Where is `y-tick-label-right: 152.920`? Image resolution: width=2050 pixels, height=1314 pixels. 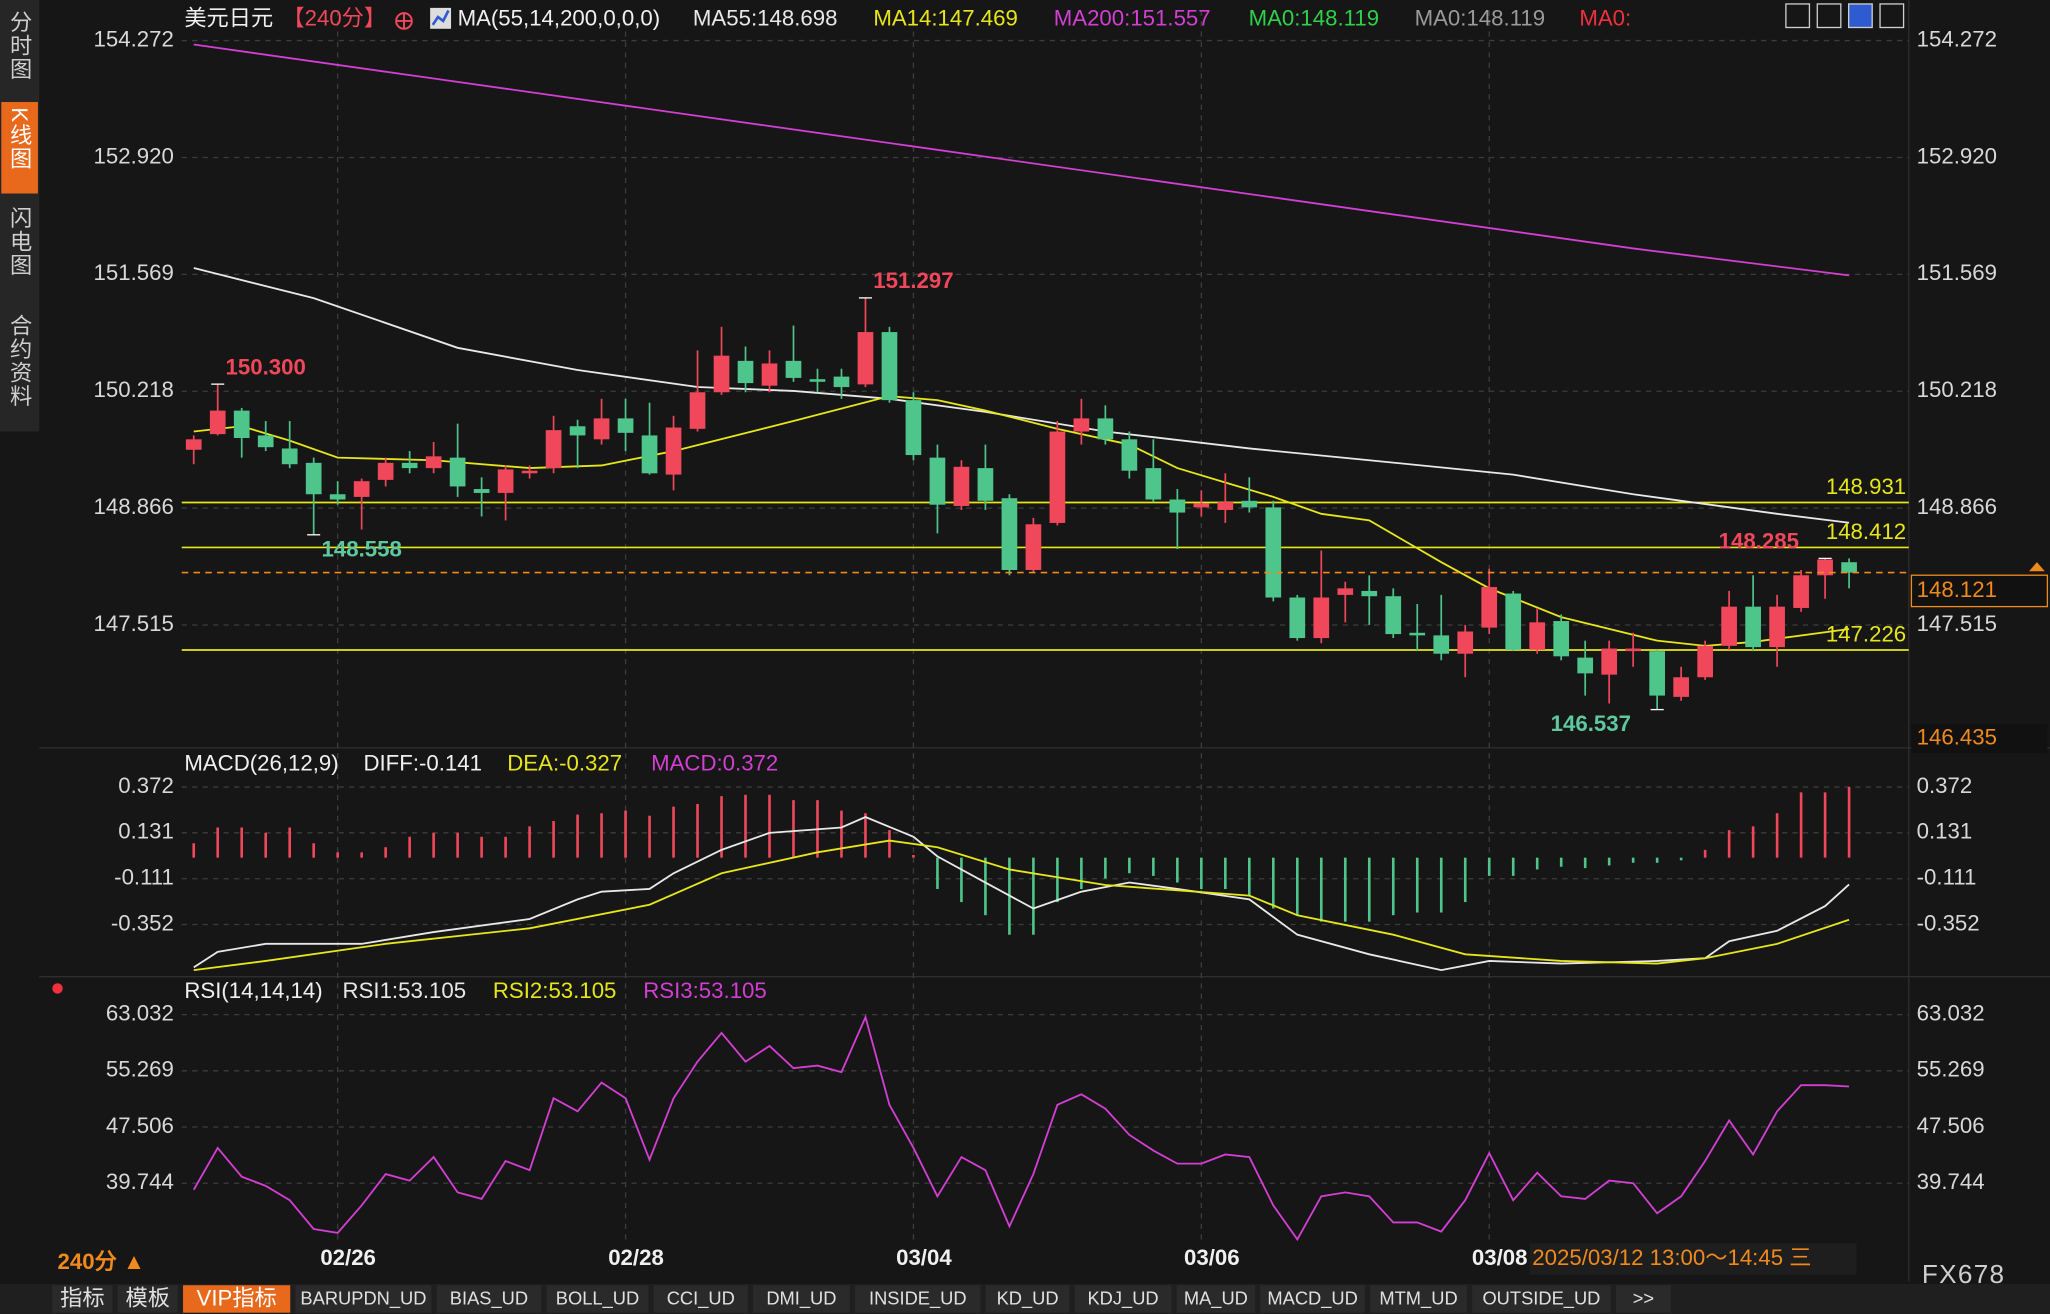
y-tick-label-right: 152.920 is located at coordinates (1957, 155).